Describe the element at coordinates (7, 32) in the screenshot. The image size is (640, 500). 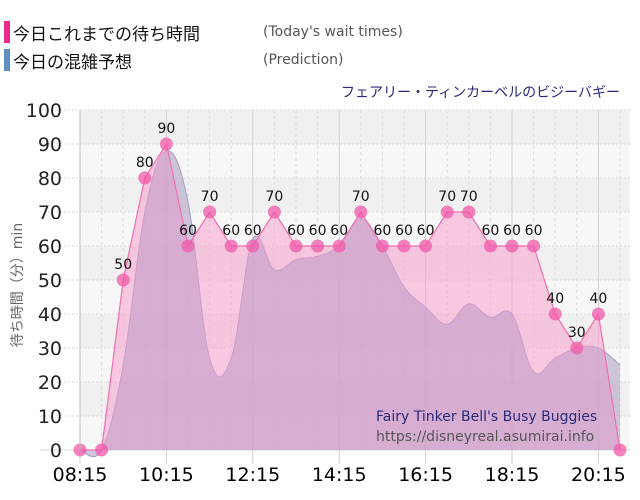
I see `legend-swatch-today` at that location.